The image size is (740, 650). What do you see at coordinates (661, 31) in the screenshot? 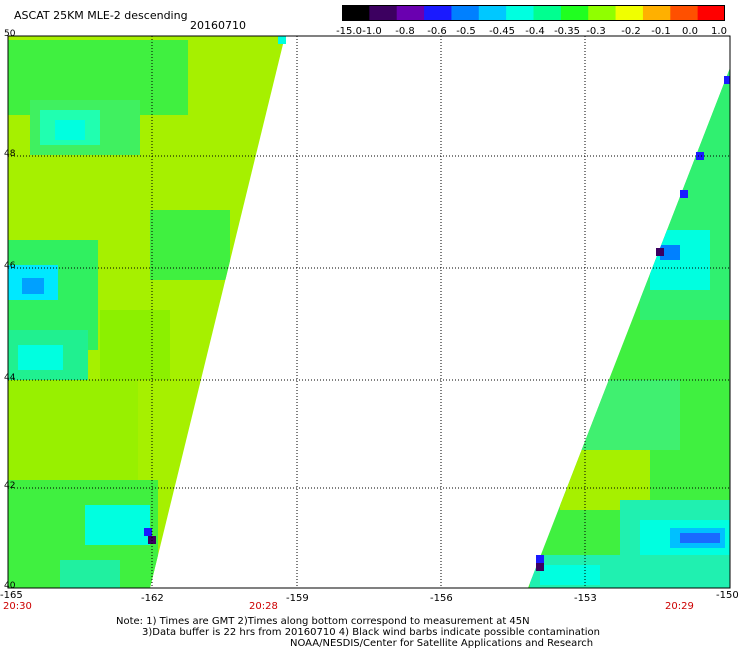
I see `colorbar-label: -0.1` at bounding box center [661, 31].